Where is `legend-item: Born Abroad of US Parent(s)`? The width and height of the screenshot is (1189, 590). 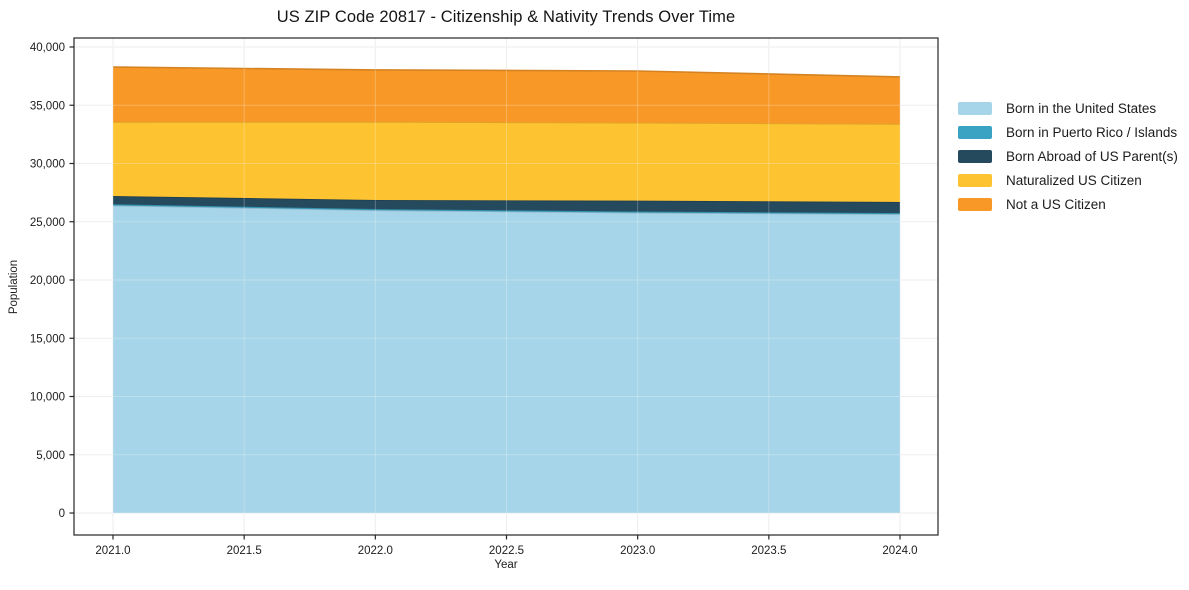 legend-item: Born Abroad of US Parent(s) is located at coordinates (1068, 156).